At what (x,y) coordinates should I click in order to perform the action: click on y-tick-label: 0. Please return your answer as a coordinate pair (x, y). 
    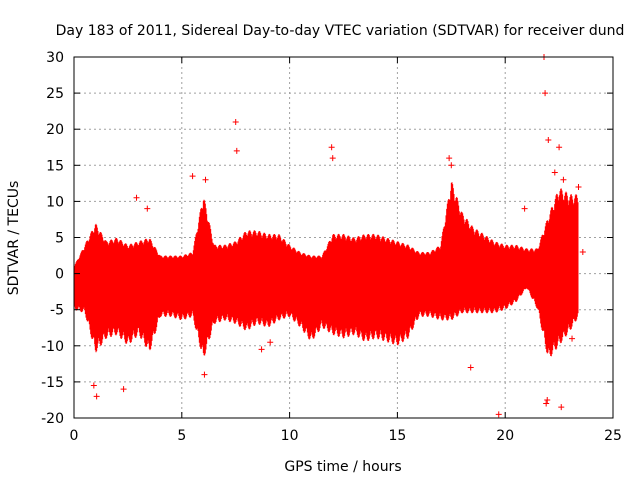
    Looking at the image, I should click on (59, 275).